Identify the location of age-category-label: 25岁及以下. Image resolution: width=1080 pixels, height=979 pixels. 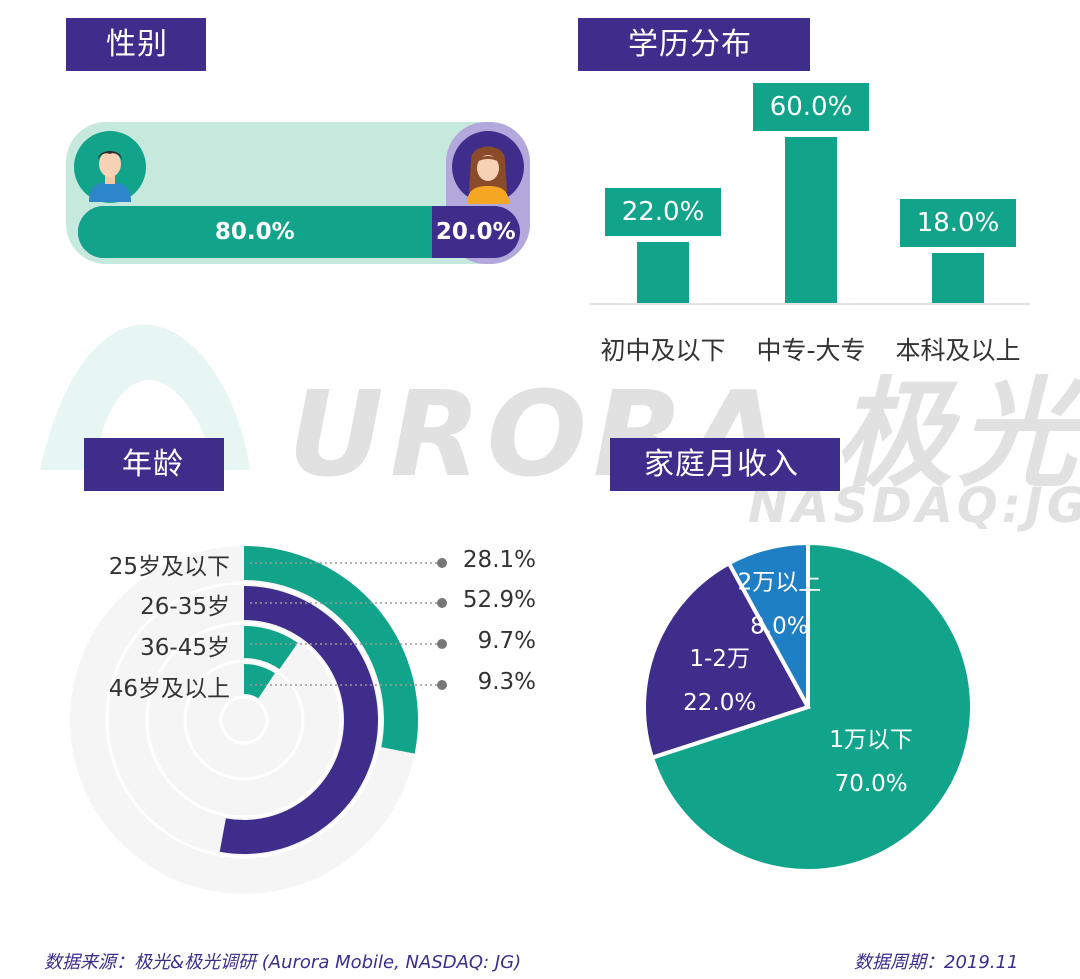
(169, 567).